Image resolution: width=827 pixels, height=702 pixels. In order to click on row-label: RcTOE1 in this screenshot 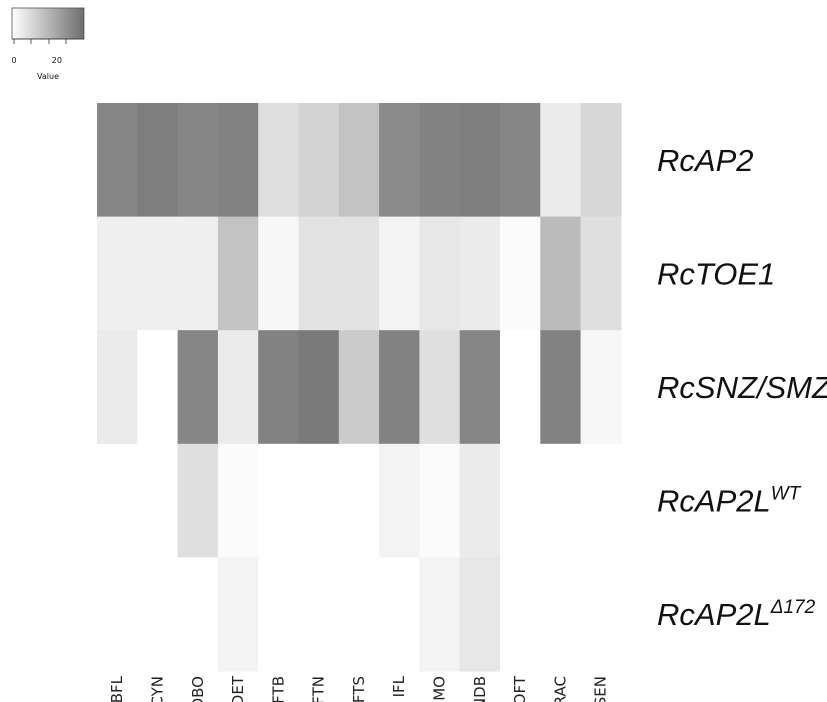, I will do `click(716, 273)`.